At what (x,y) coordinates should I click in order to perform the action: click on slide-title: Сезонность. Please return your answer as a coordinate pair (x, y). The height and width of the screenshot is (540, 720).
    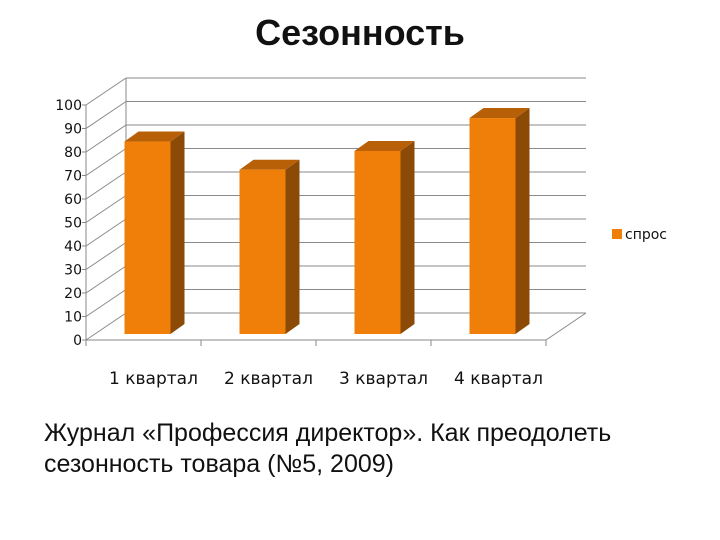
    Looking at the image, I should click on (360, 32).